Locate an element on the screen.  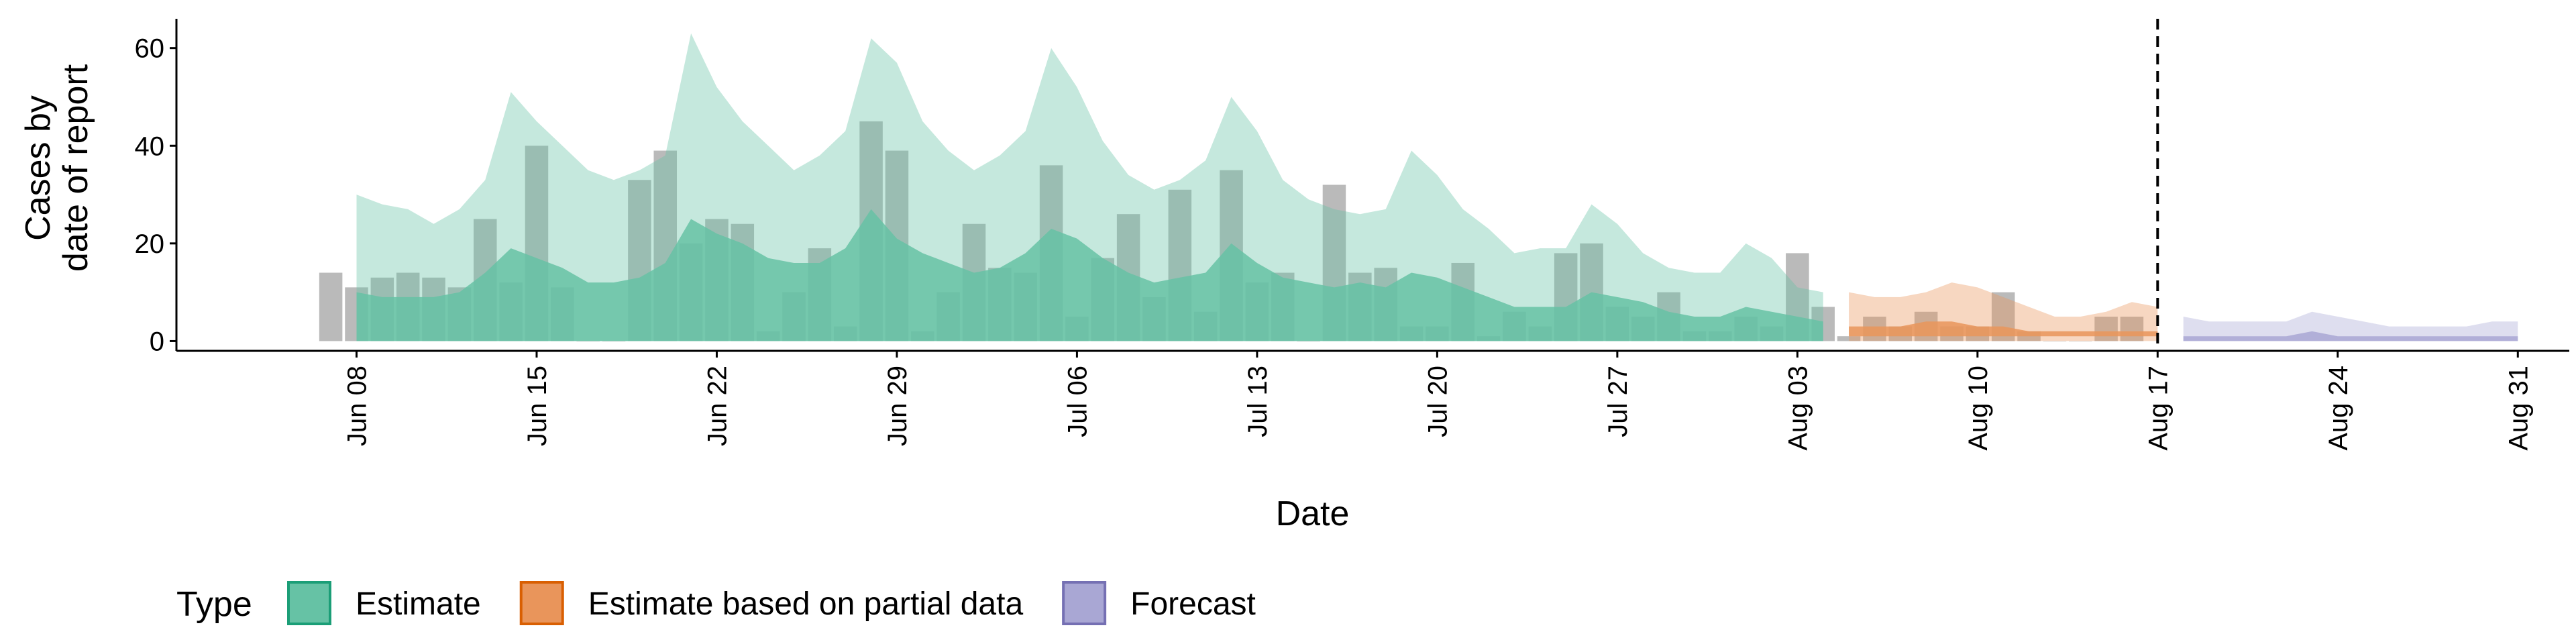
legend-title: Type is located at coordinates (214, 604).